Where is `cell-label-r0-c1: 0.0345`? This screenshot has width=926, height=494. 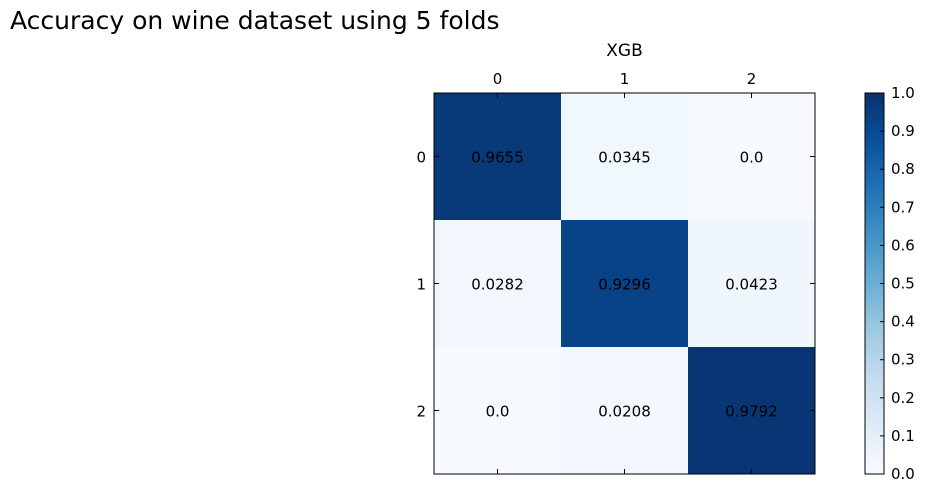 cell-label-r0-c1: 0.0345 is located at coordinates (624, 158).